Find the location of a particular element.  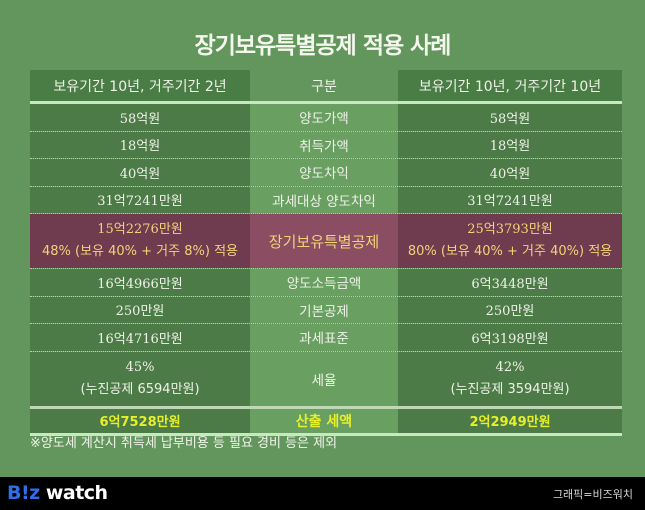

right-value: 6억3198만원 is located at coordinates (510, 337).